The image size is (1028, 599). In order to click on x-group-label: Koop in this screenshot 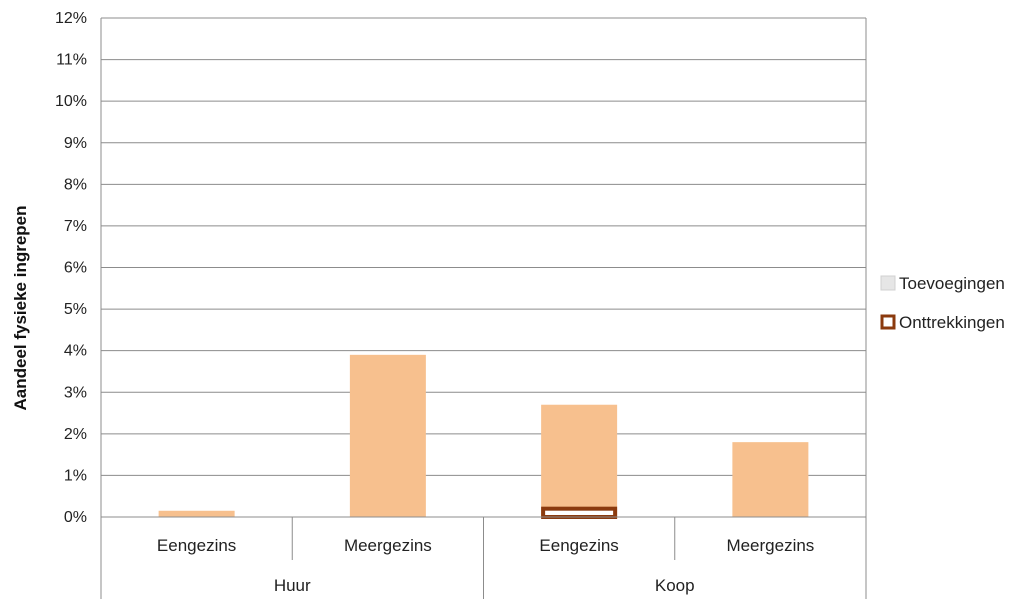, I will do `click(675, 585)`.